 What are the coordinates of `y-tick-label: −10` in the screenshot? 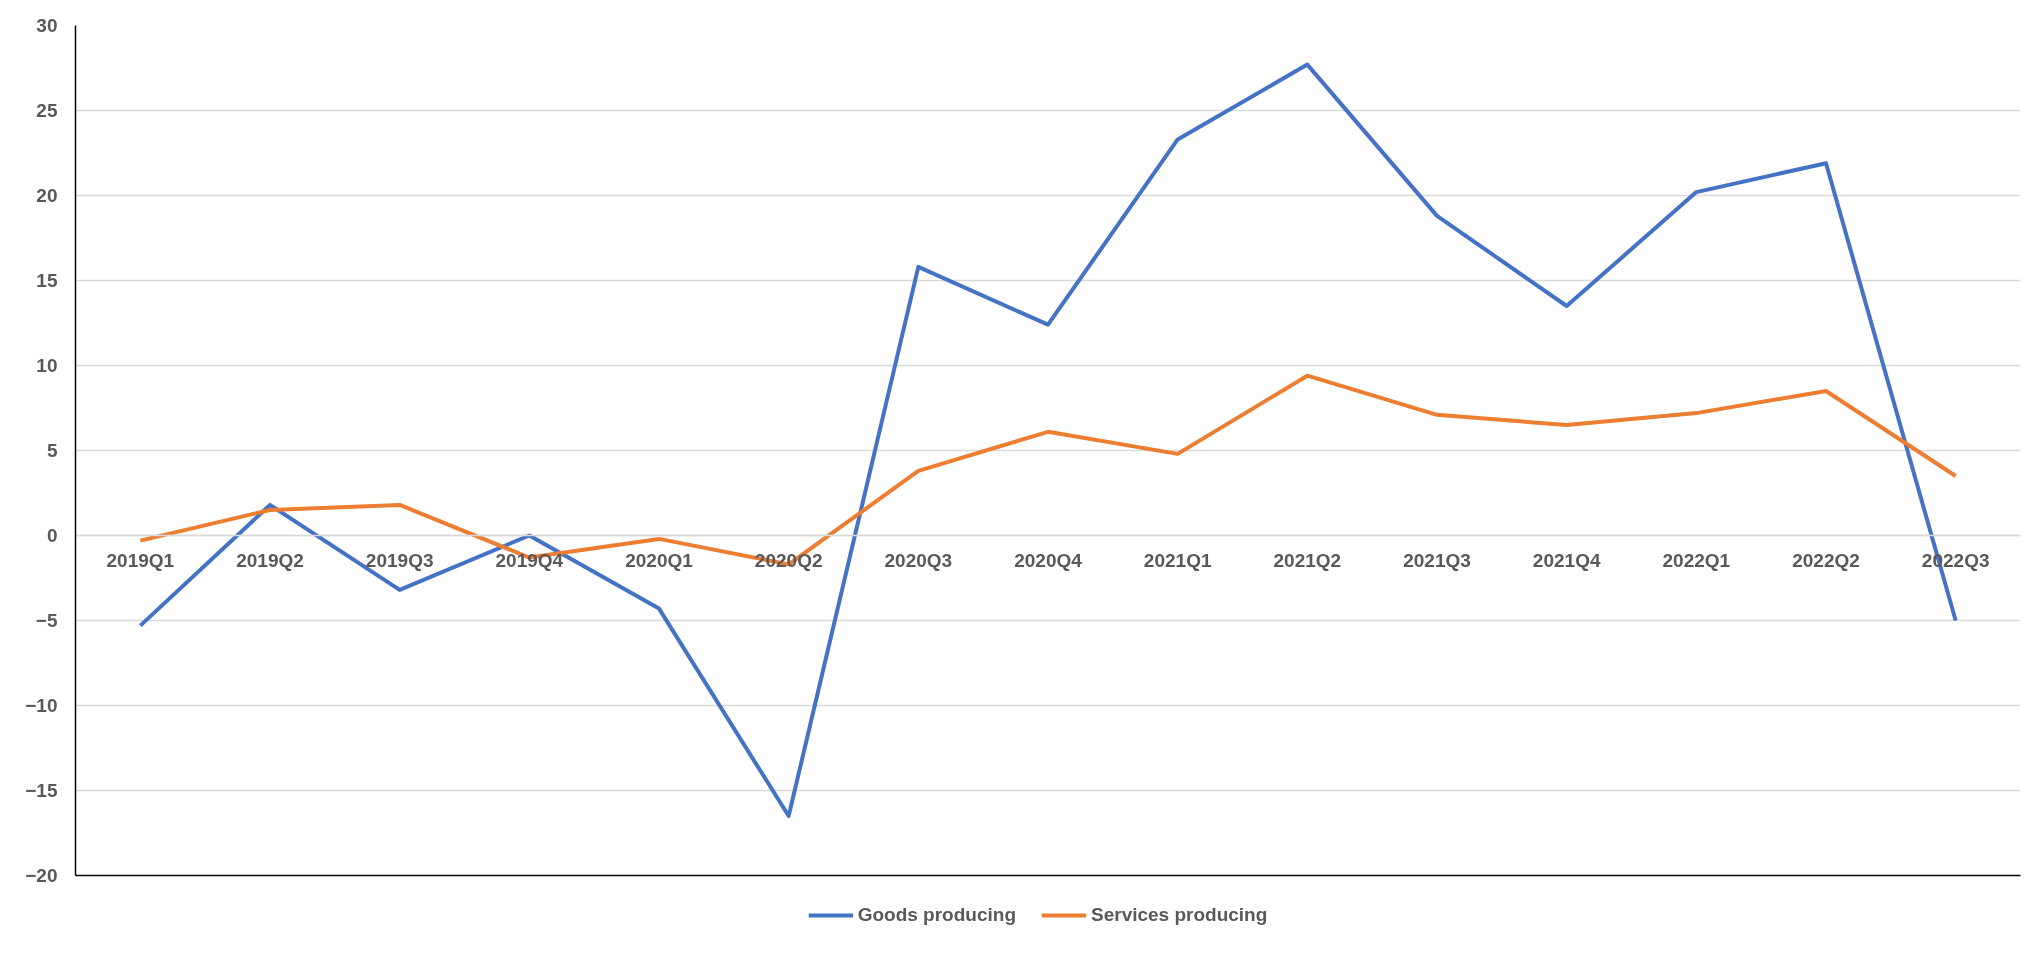 It's located at (41, 705).